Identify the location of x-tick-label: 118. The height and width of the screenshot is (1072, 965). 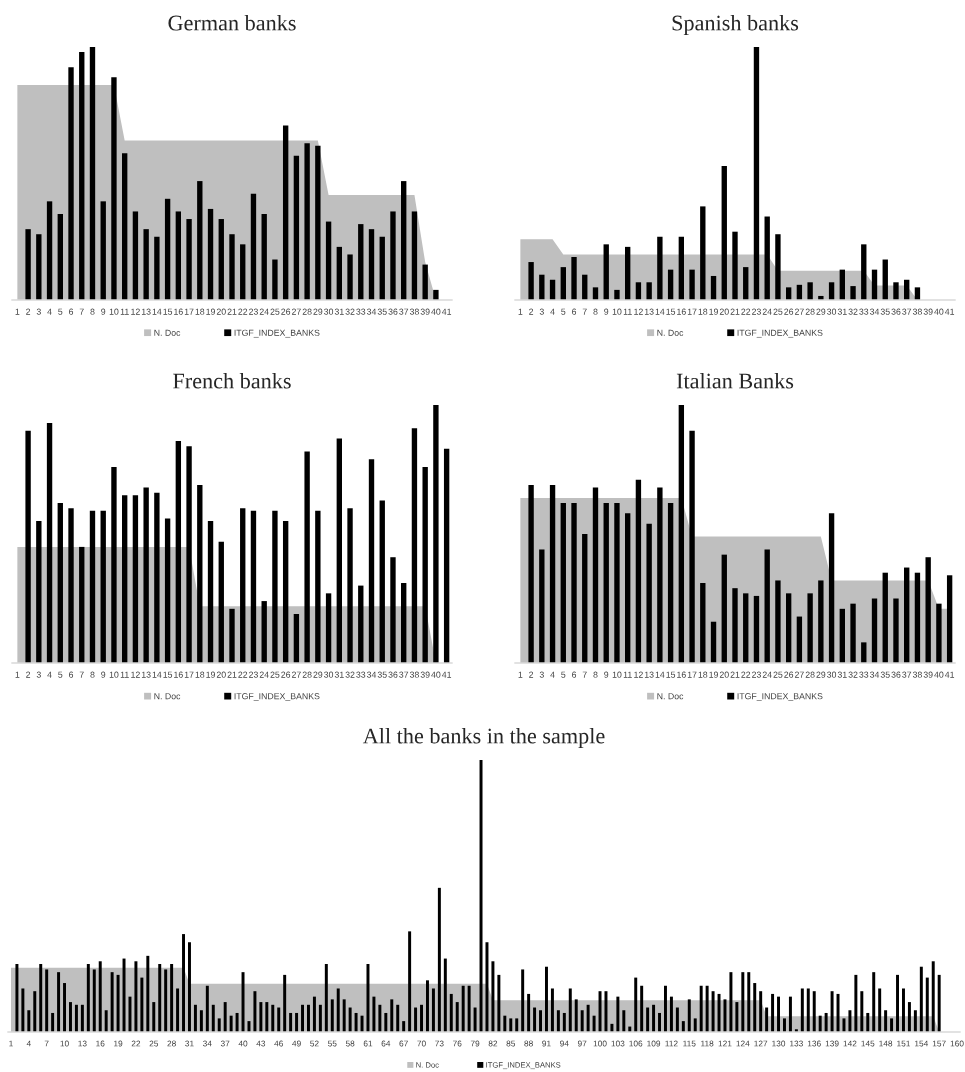
(707, 1043).